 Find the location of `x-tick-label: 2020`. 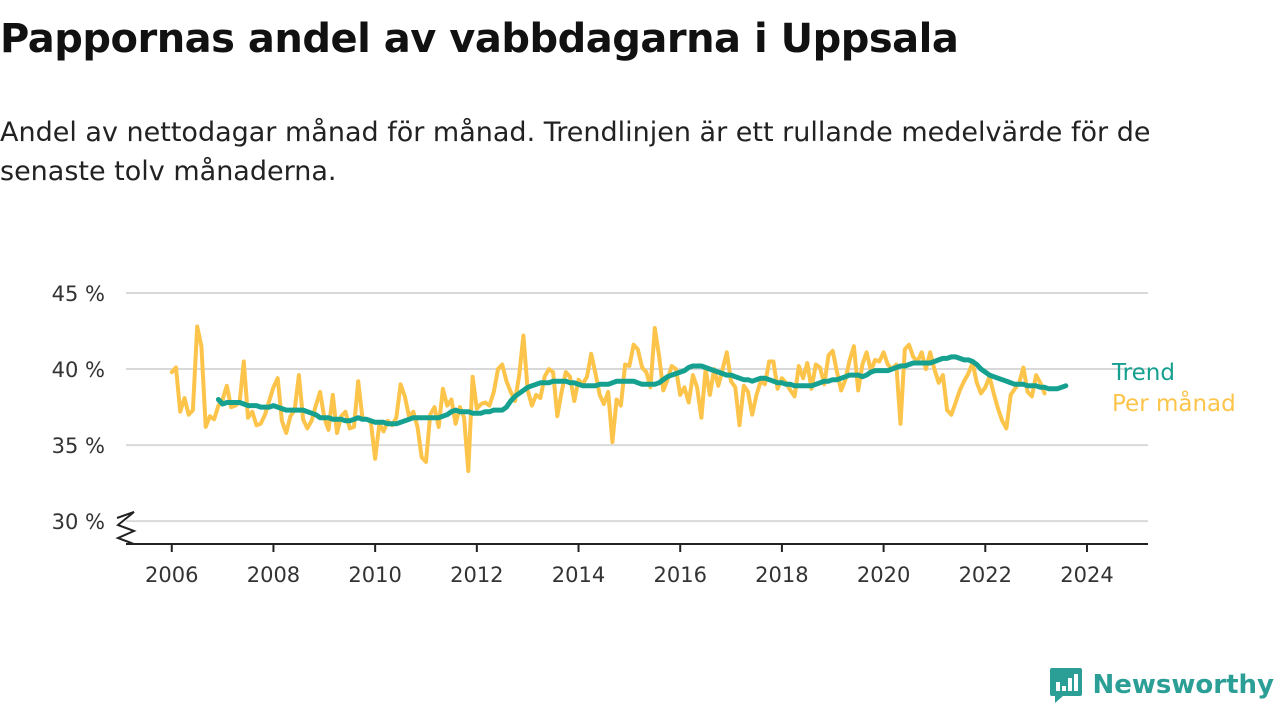

x-tick-label: 2020 is located at coordinates (883, 575).